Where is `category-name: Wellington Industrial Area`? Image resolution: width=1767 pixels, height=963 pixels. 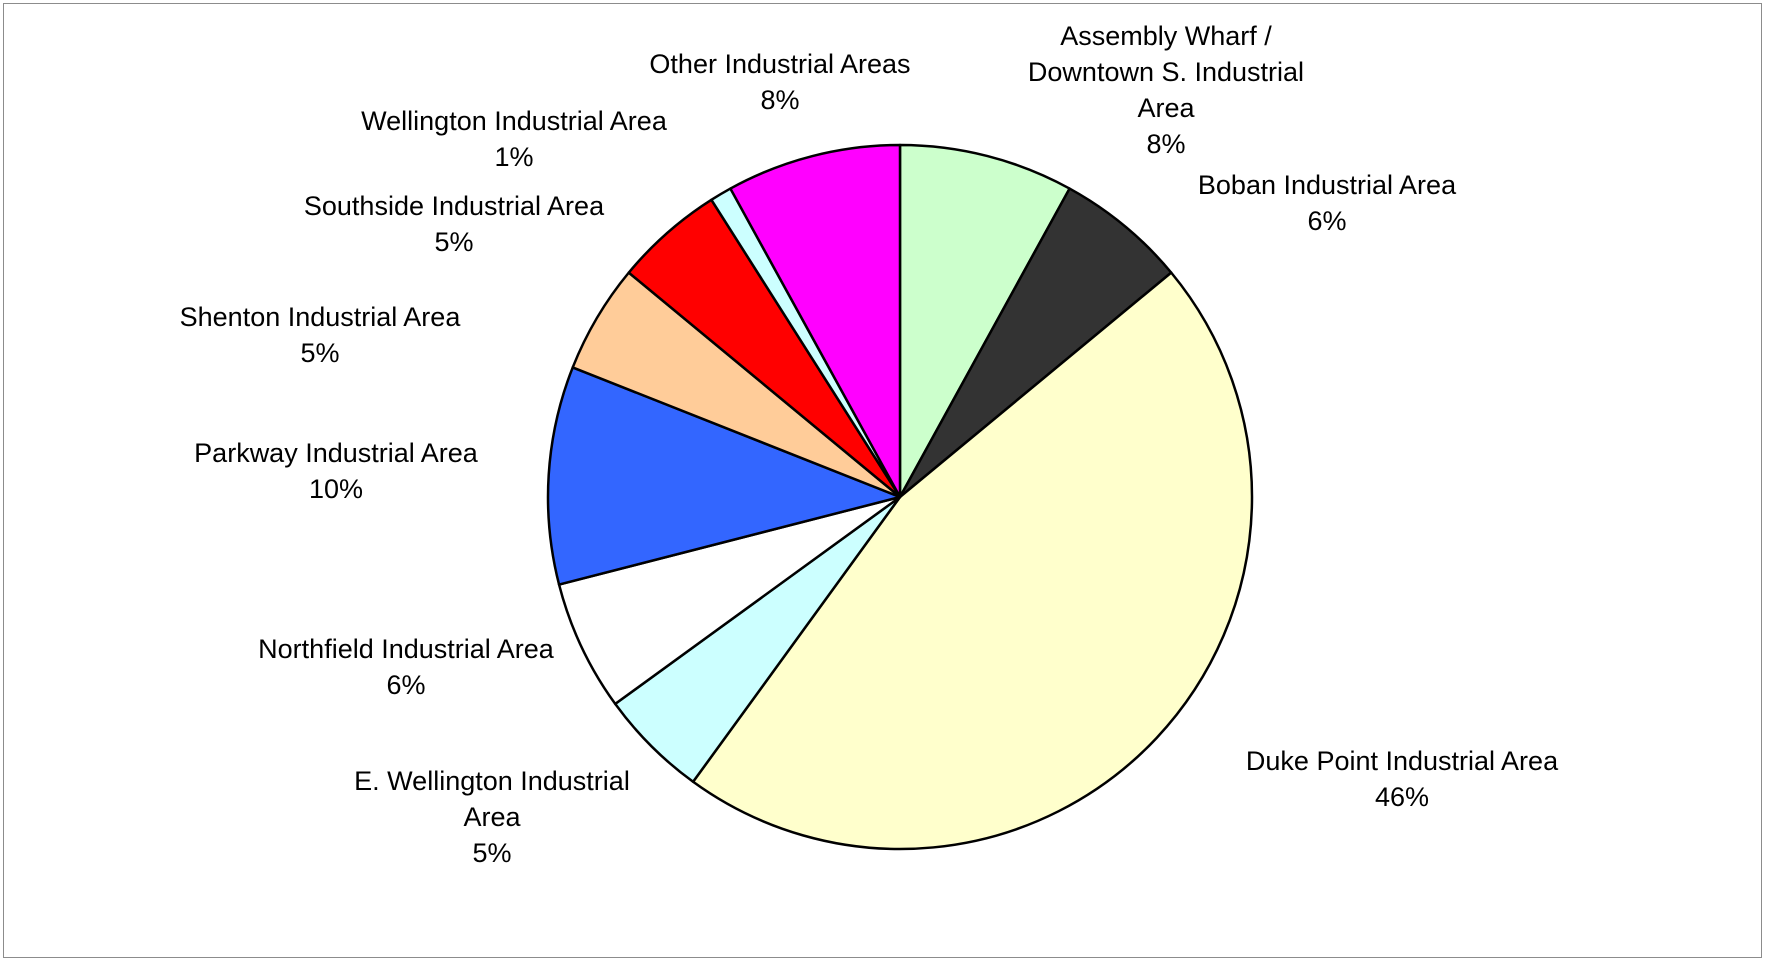
category-name: Wellington Industrial Area is located at coordinates (514, 121).